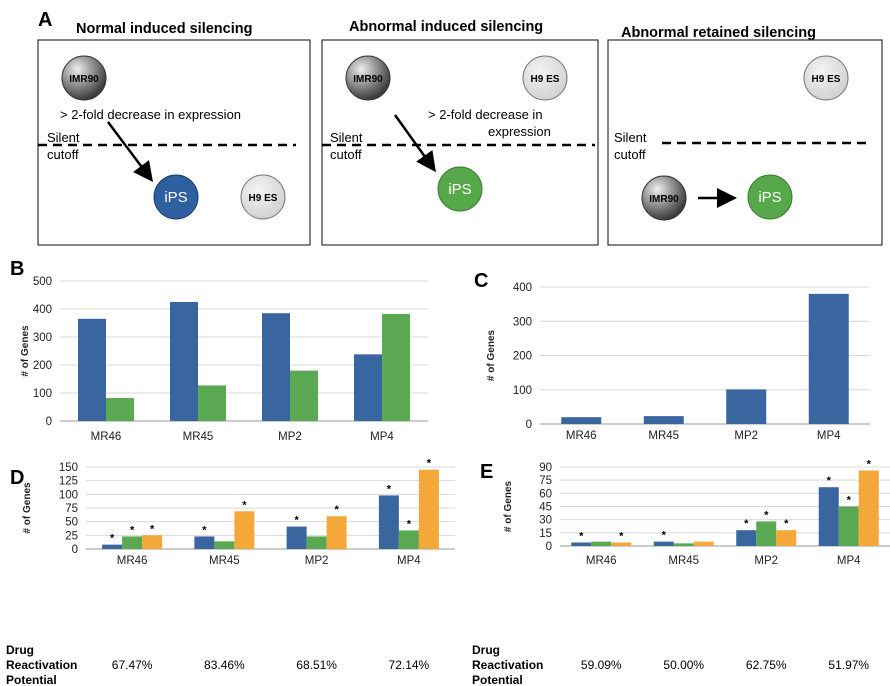 Image resolution: width=890 pixels, height=686 pixels. I want to click on imr90-circle, so click(84, 78).